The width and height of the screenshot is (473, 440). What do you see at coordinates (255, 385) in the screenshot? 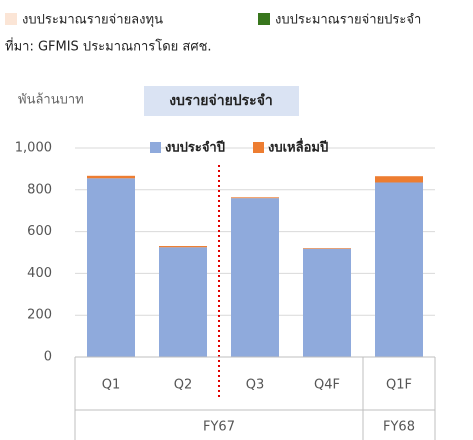
I see `x-tick-label: Q3` at bounding box center [255, 385].